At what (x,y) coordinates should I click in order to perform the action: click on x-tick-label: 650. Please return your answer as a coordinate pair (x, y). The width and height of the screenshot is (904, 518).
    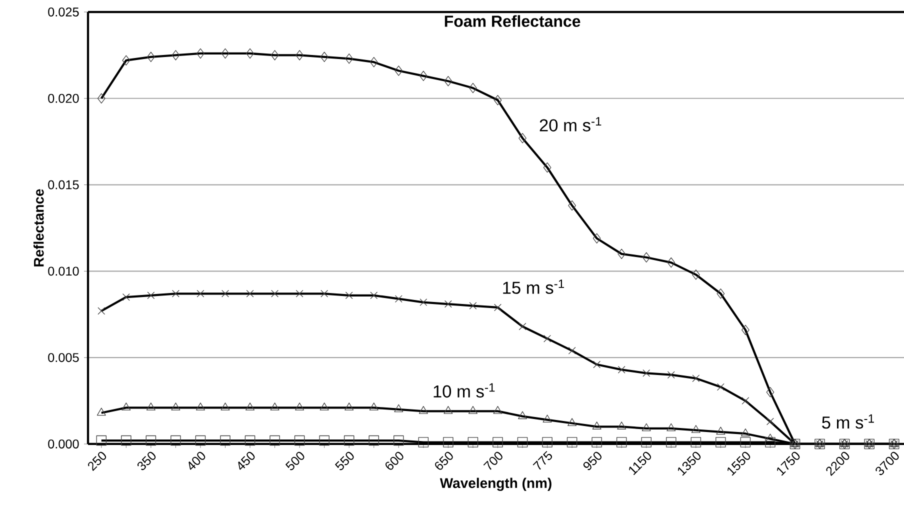
    Looking at the image, I should click on (444, 461).